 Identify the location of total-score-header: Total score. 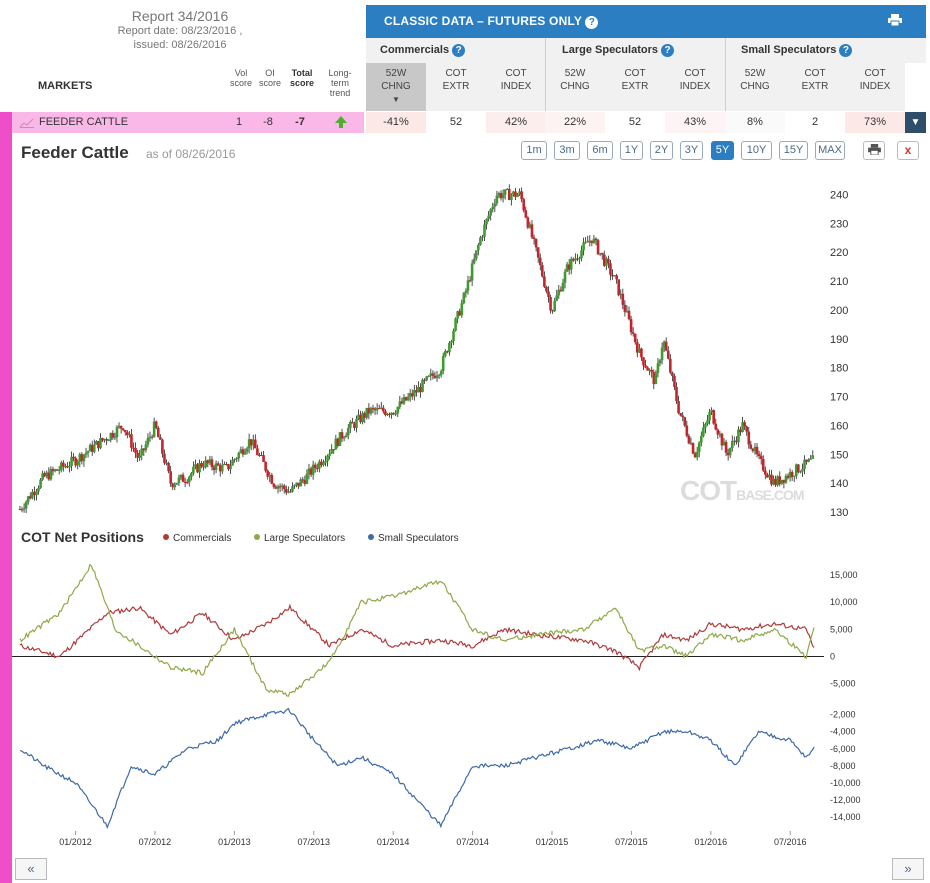
(302, 78).